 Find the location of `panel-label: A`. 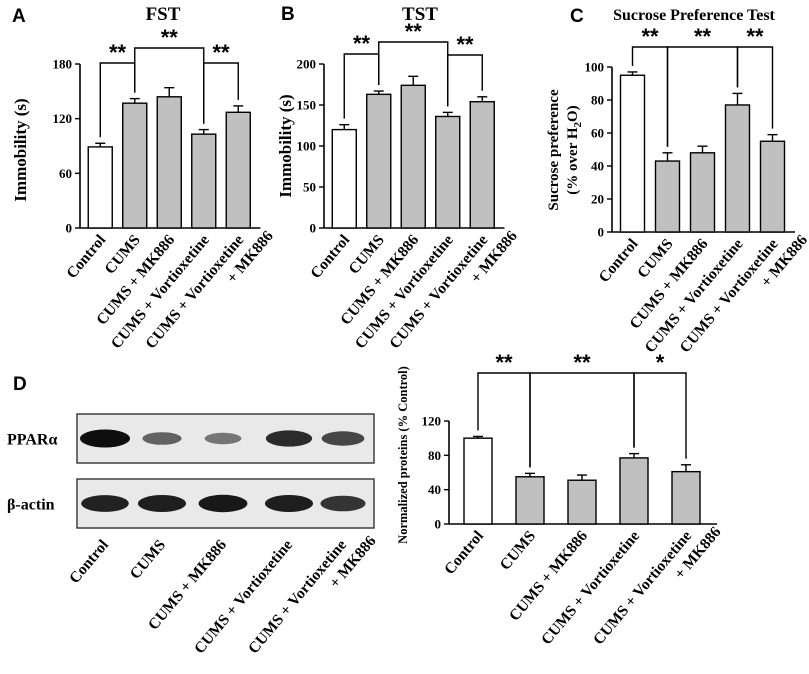

panel-label: A is located at coordinates (19, 16).